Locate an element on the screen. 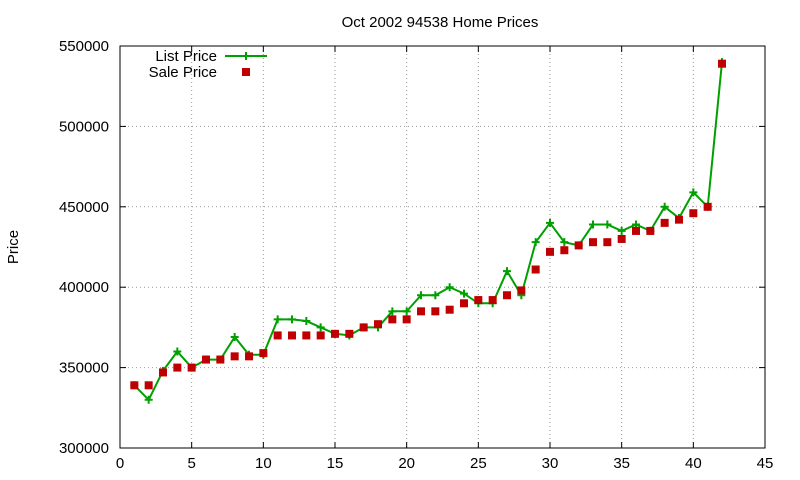 The width and height of the screenshot is (800, 480). x-tick-label: 25 is located at coordinates (478, 463).